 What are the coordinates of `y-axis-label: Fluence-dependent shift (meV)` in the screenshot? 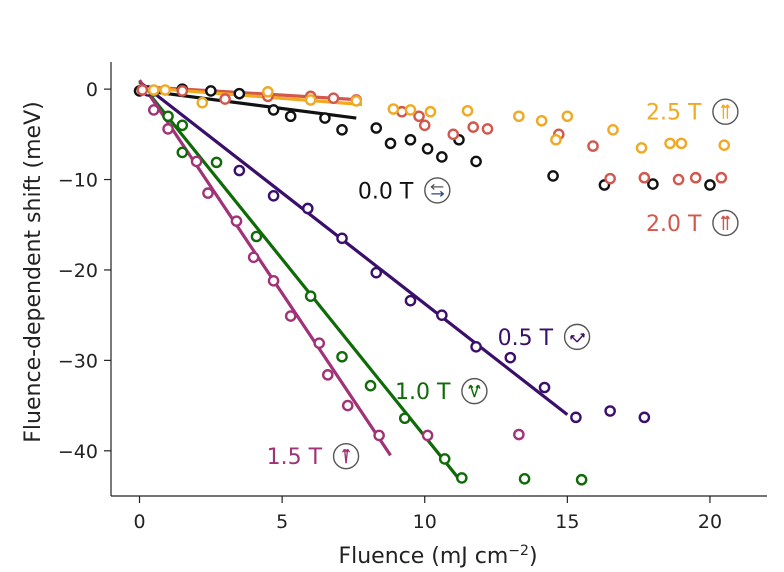 It's located at (33, 271).